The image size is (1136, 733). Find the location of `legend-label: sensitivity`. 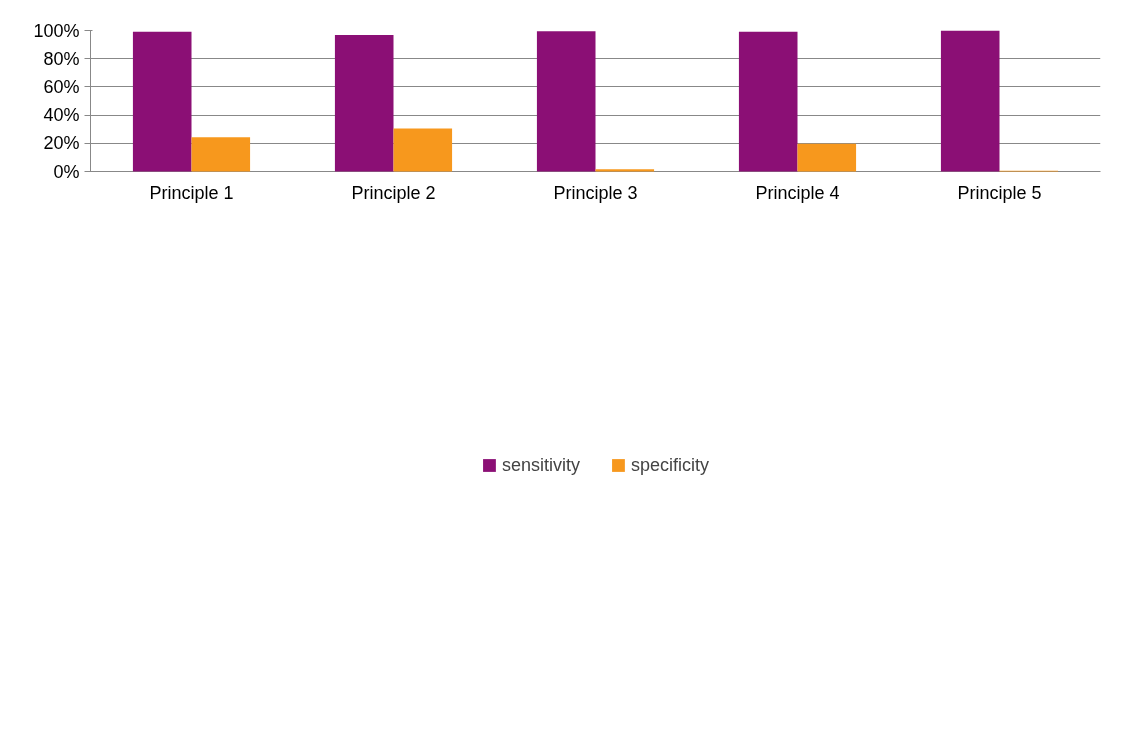

legend-label: sensitivity is located at coordinates (540, 465).